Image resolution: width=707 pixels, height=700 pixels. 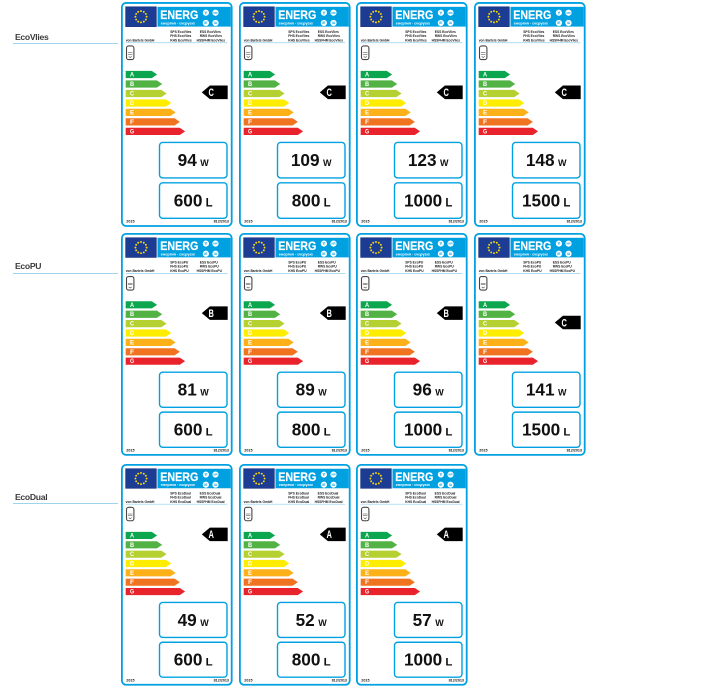 I want to click on svg-text: KHS EcoPU, so click(x=532, y=271).